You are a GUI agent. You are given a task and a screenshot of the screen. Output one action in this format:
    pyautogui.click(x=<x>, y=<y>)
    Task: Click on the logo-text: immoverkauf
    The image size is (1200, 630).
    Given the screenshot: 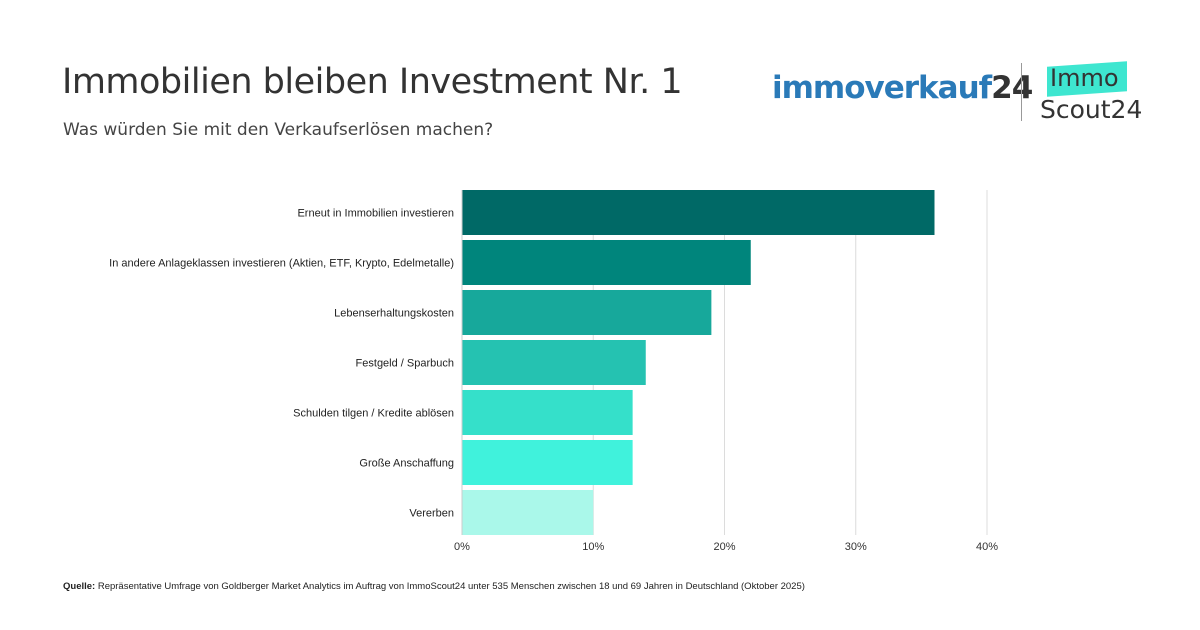 What is the action you would take?
    pyautogui.click(x=882, y=88)
    